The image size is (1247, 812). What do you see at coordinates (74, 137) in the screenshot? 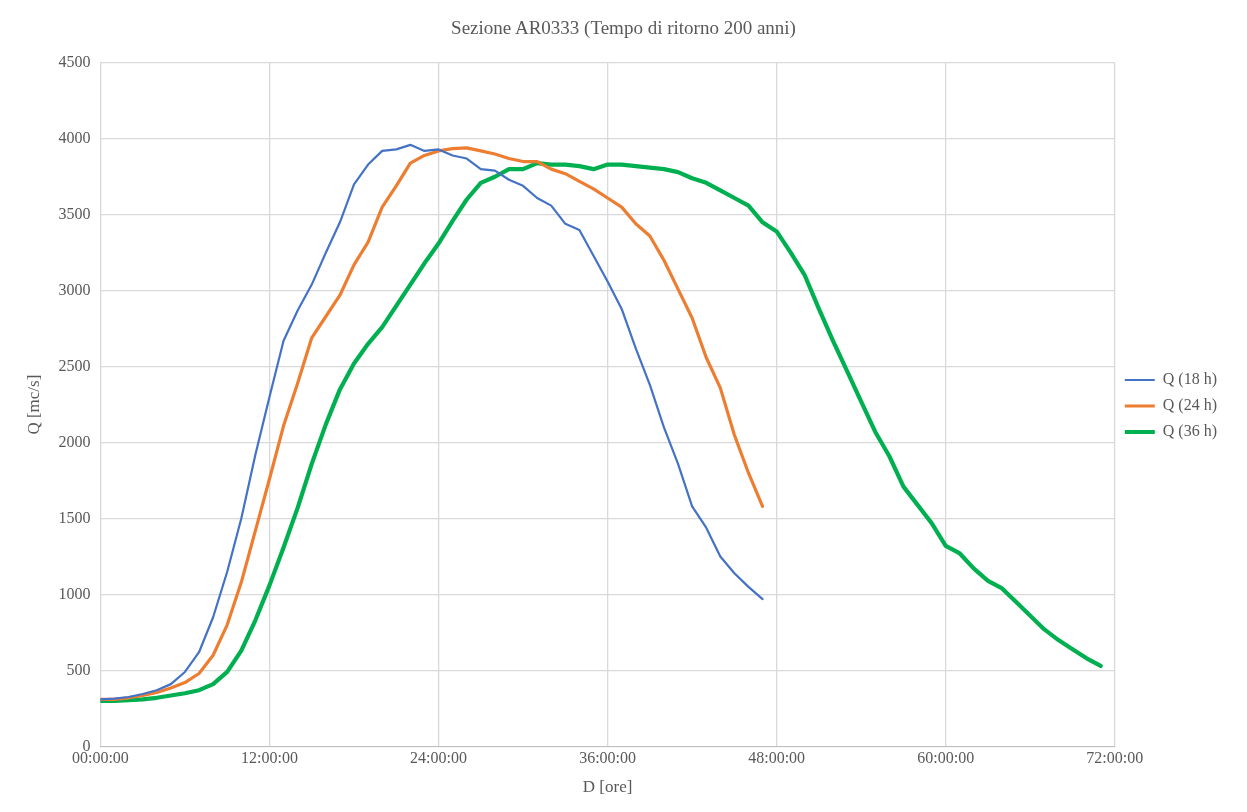
I see `y-tick-label: 4000` at bounding box center [74, 137].